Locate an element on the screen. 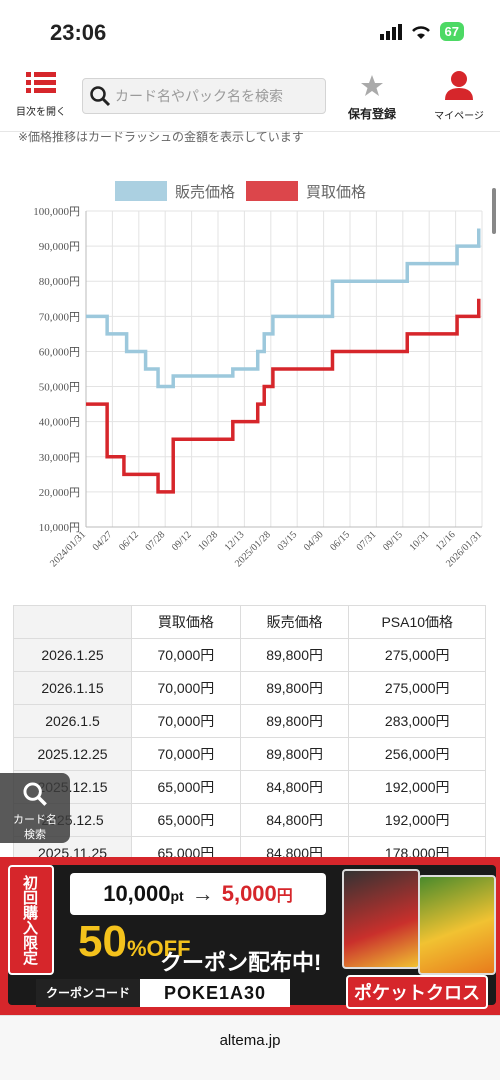  y-tick-label: 70,000円 is located at coordinates (59, 317).